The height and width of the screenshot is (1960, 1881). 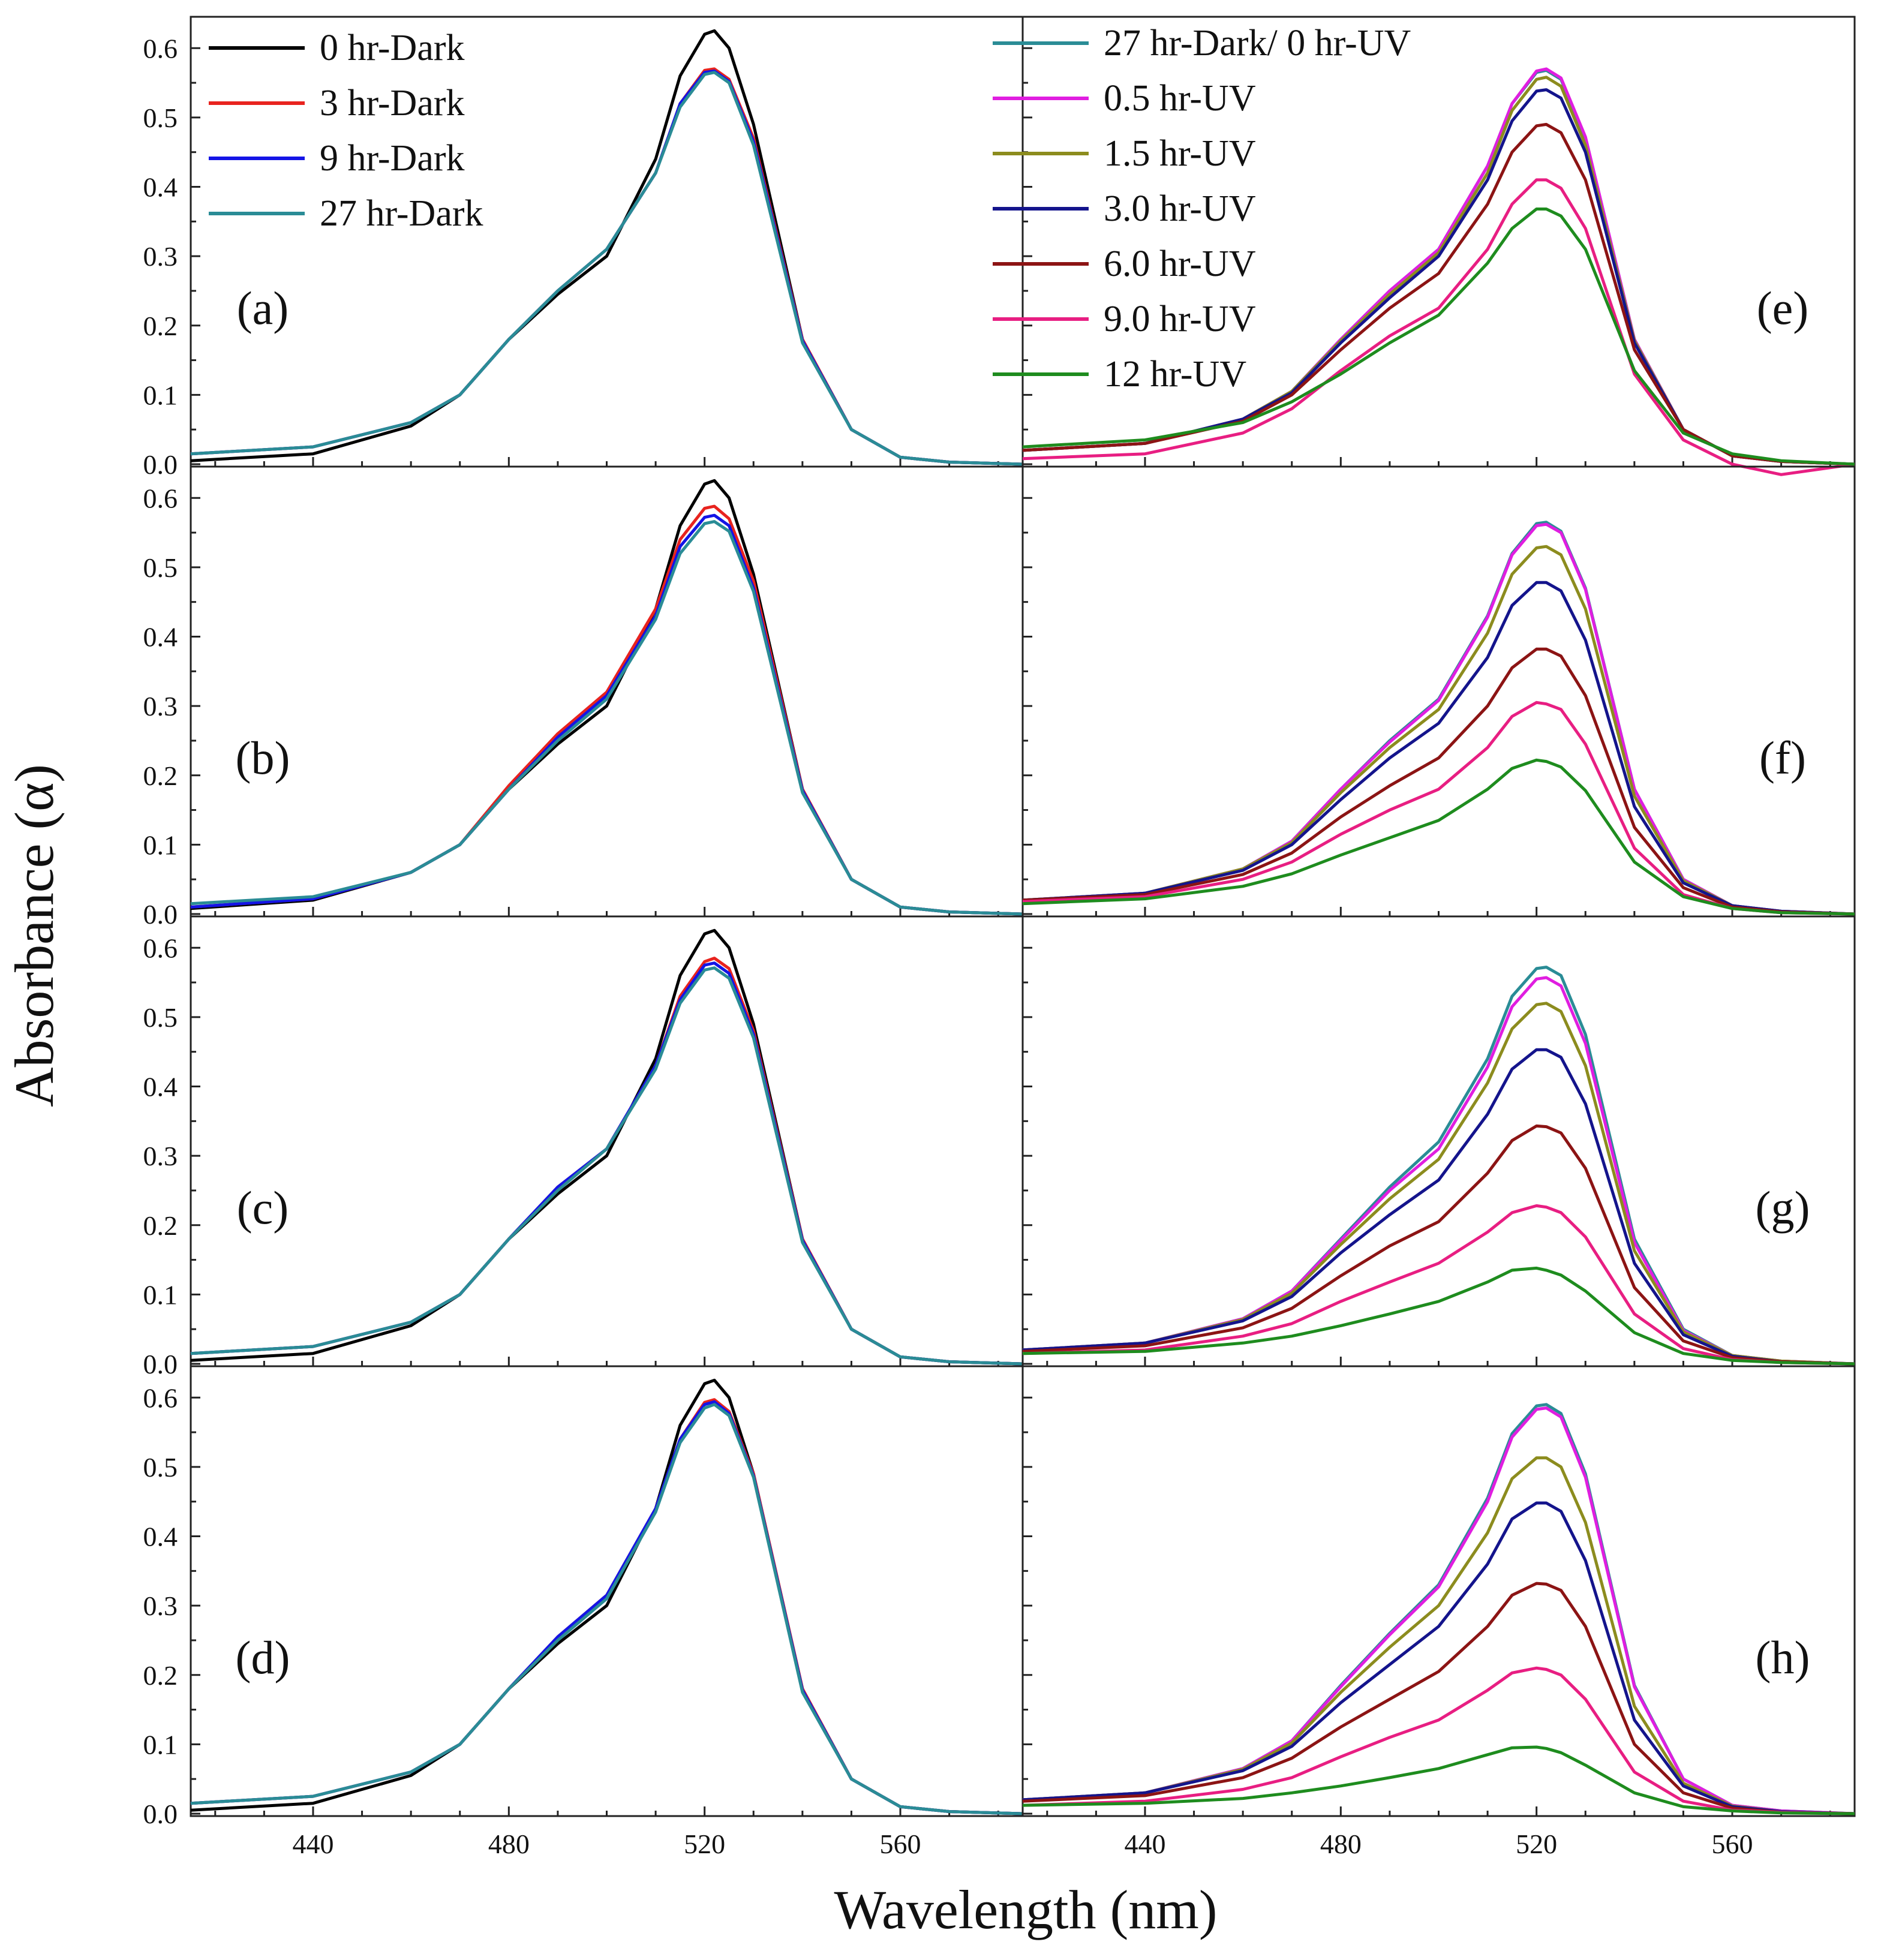 I want to click on legend-label-27-hr-dark-0-hr-uv: 27 hr-Dark/ 0 hr-UV, so click(x=1257, y=44).